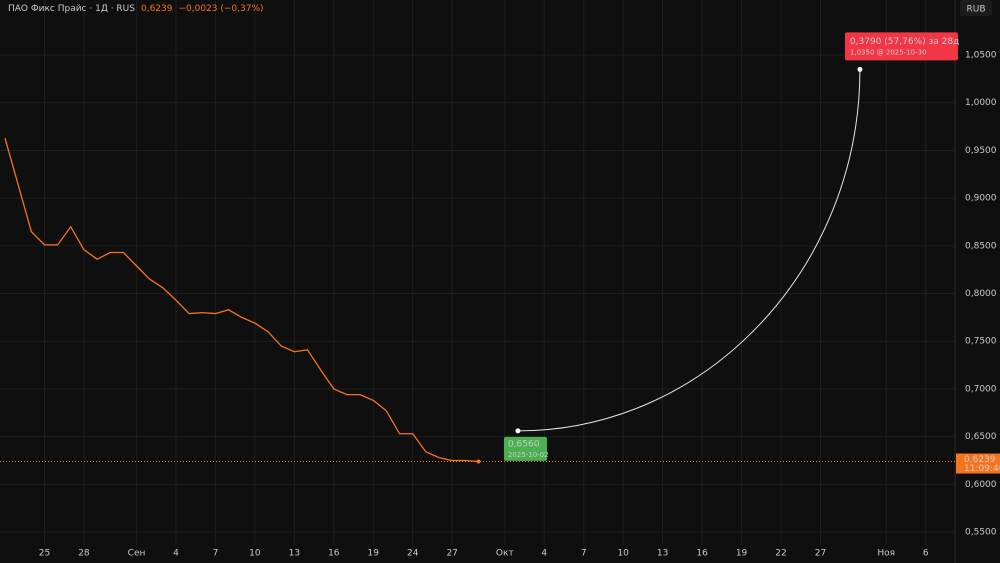  What do you see at coordinates (505, 554) in the screenshot?
I see `x-tick-label: Окт` at bounding box center [505, 554].